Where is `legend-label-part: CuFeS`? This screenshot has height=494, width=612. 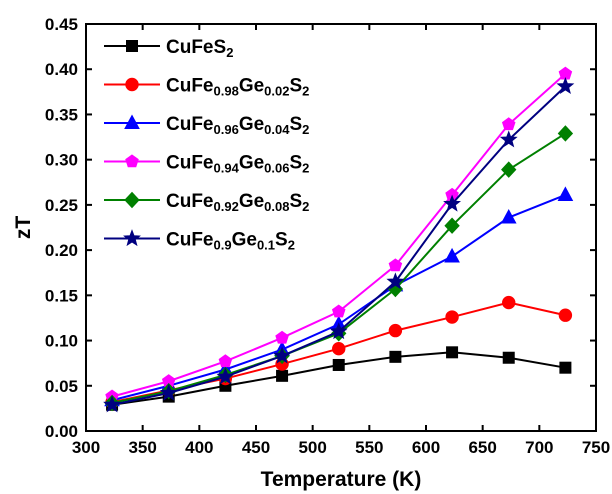 legend-label-part: CuFeS is located at coordinates (196, 47).